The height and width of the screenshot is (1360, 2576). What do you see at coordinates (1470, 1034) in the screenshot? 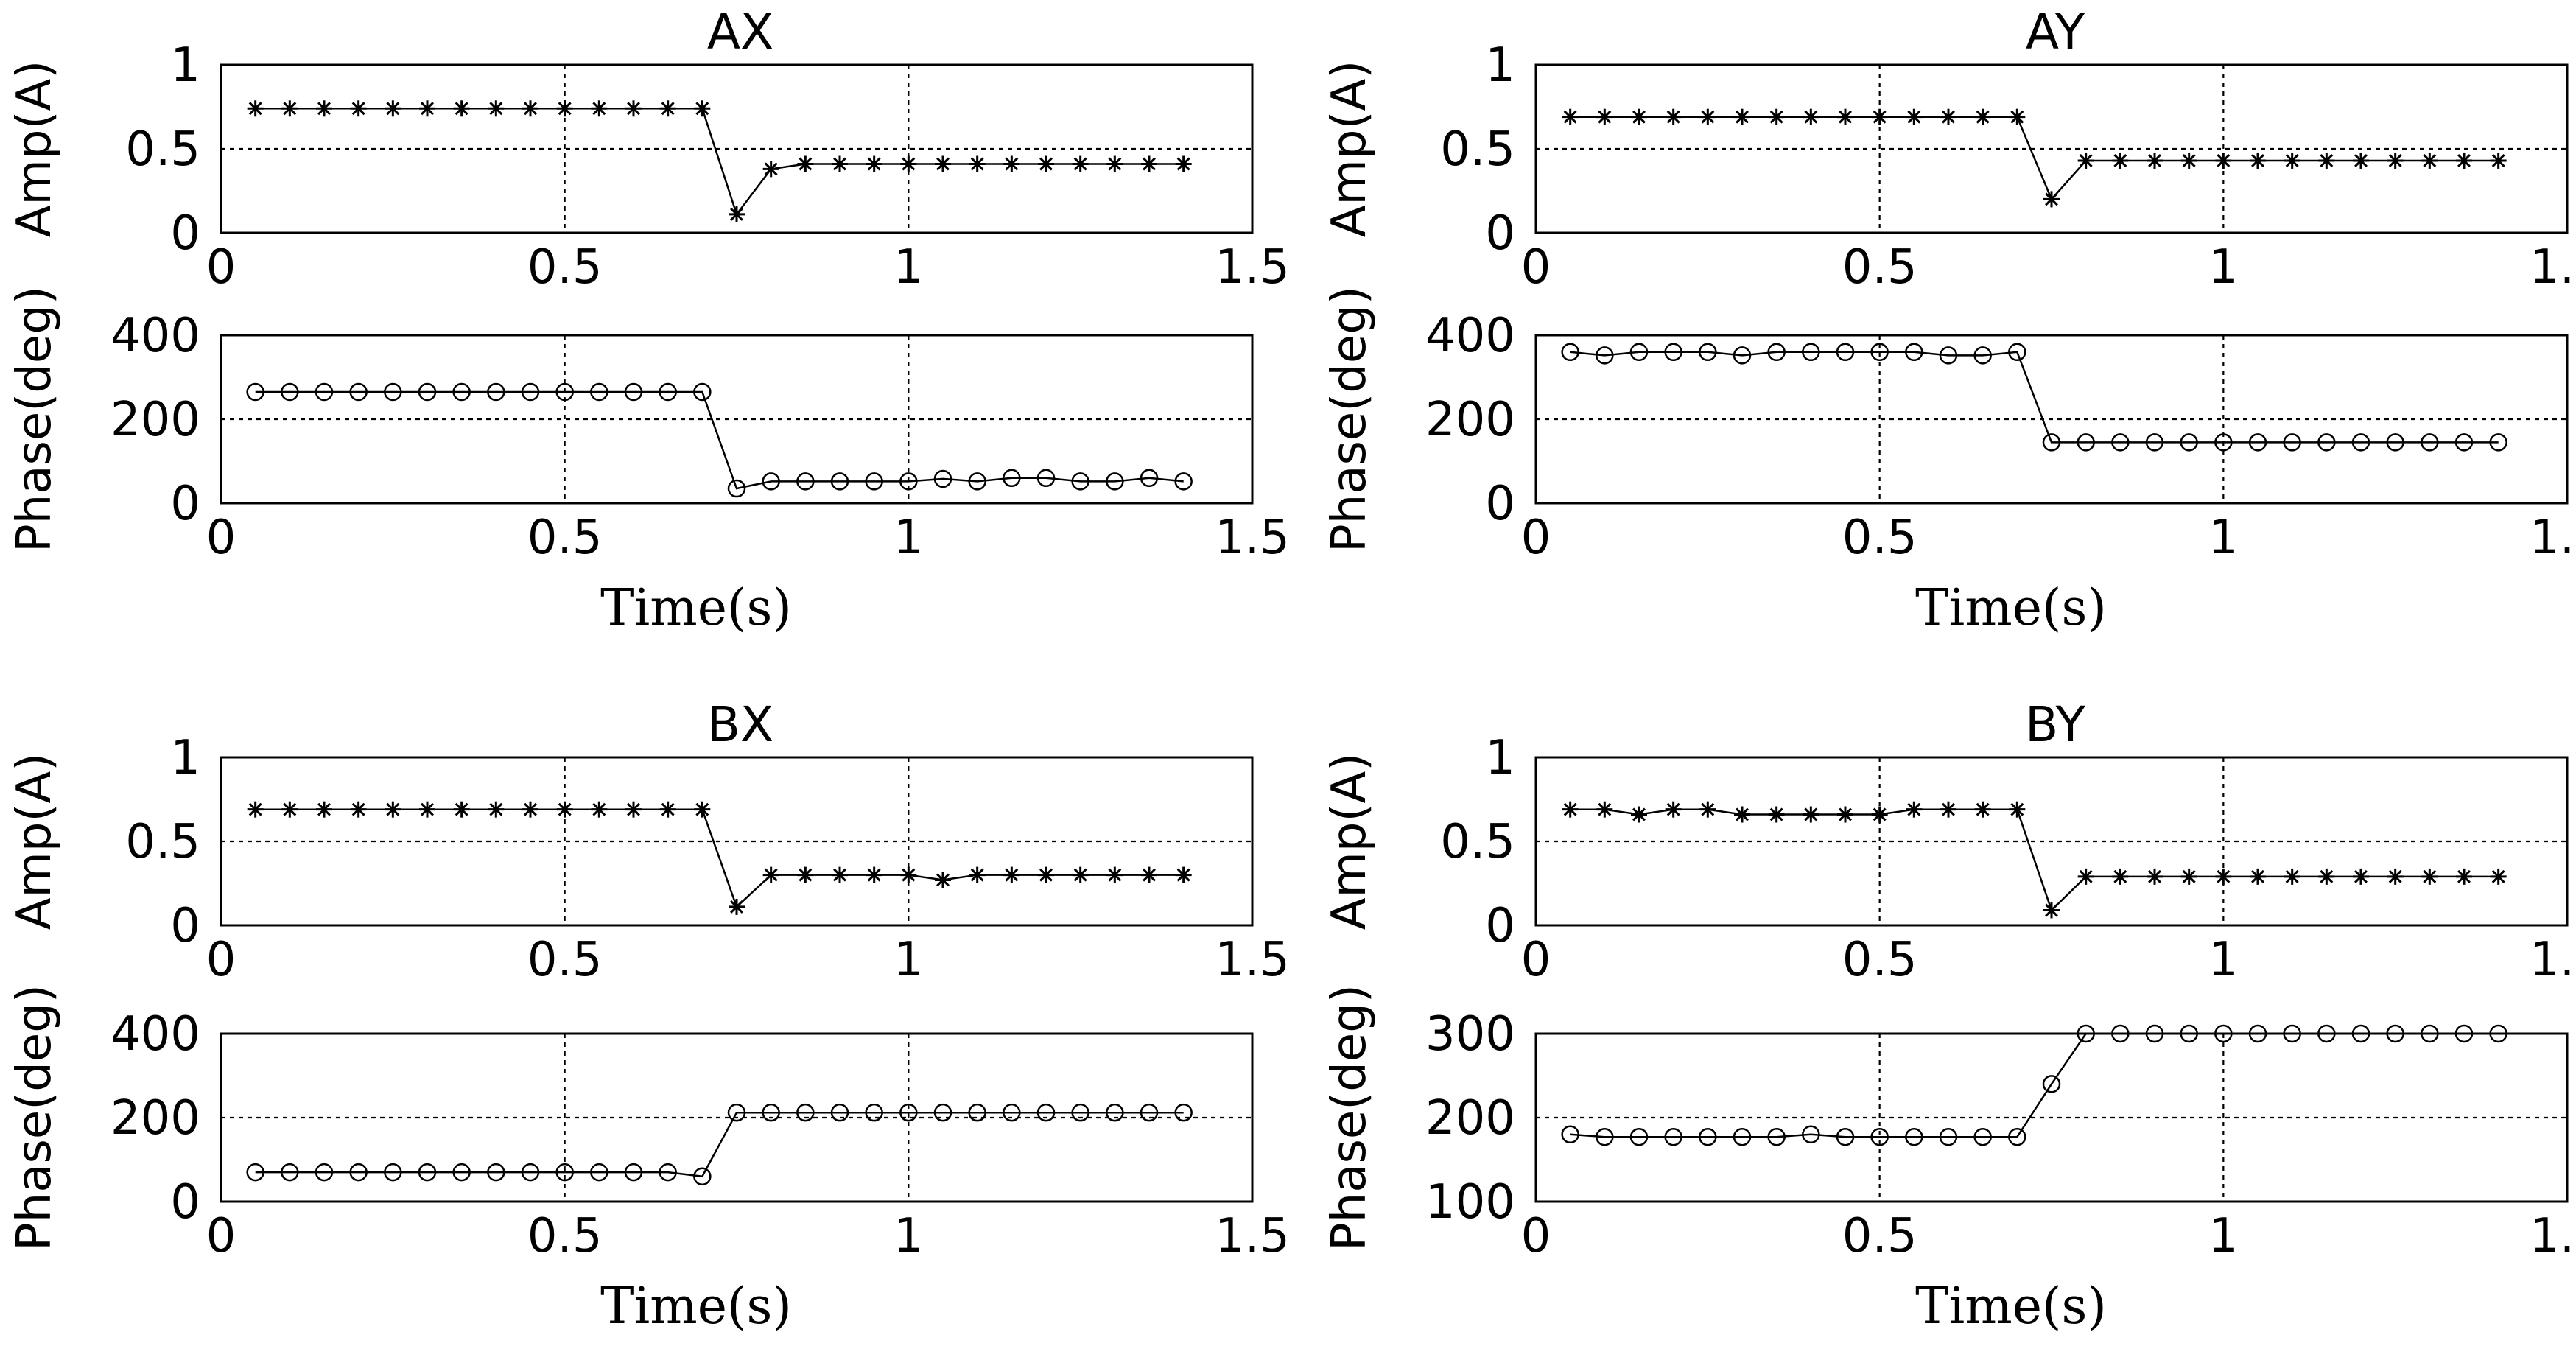
I see `y-tick-label-2: 300` at bounding box center [1470, 1034].